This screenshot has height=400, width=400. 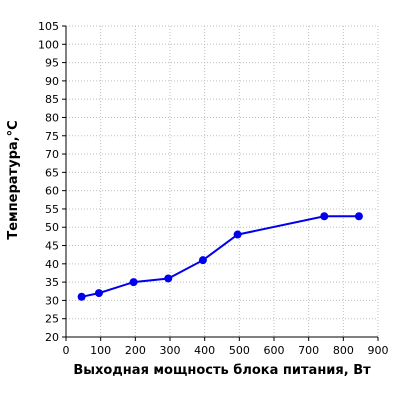 What do you see at coordinates (52, 117) in the screenshot?
I see `y-tick-label: 80` at bounding box center [52, 117].